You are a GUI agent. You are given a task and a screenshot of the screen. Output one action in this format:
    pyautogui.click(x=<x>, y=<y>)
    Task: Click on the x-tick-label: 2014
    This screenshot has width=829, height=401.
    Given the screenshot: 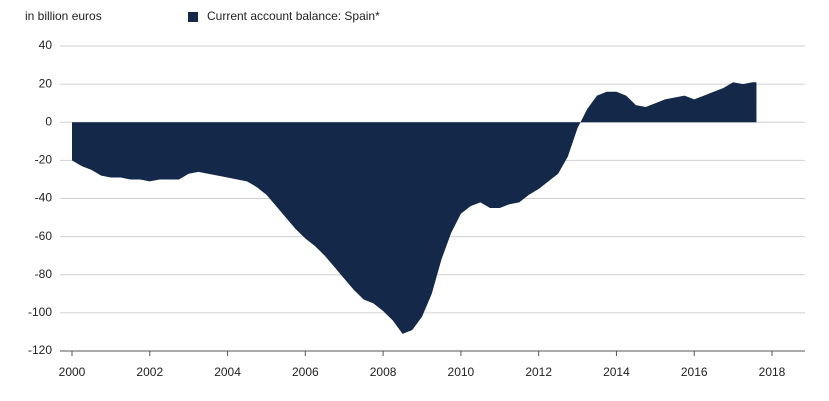 What is the action you would take?
    pyautogui.click(x=616, y=372)
    